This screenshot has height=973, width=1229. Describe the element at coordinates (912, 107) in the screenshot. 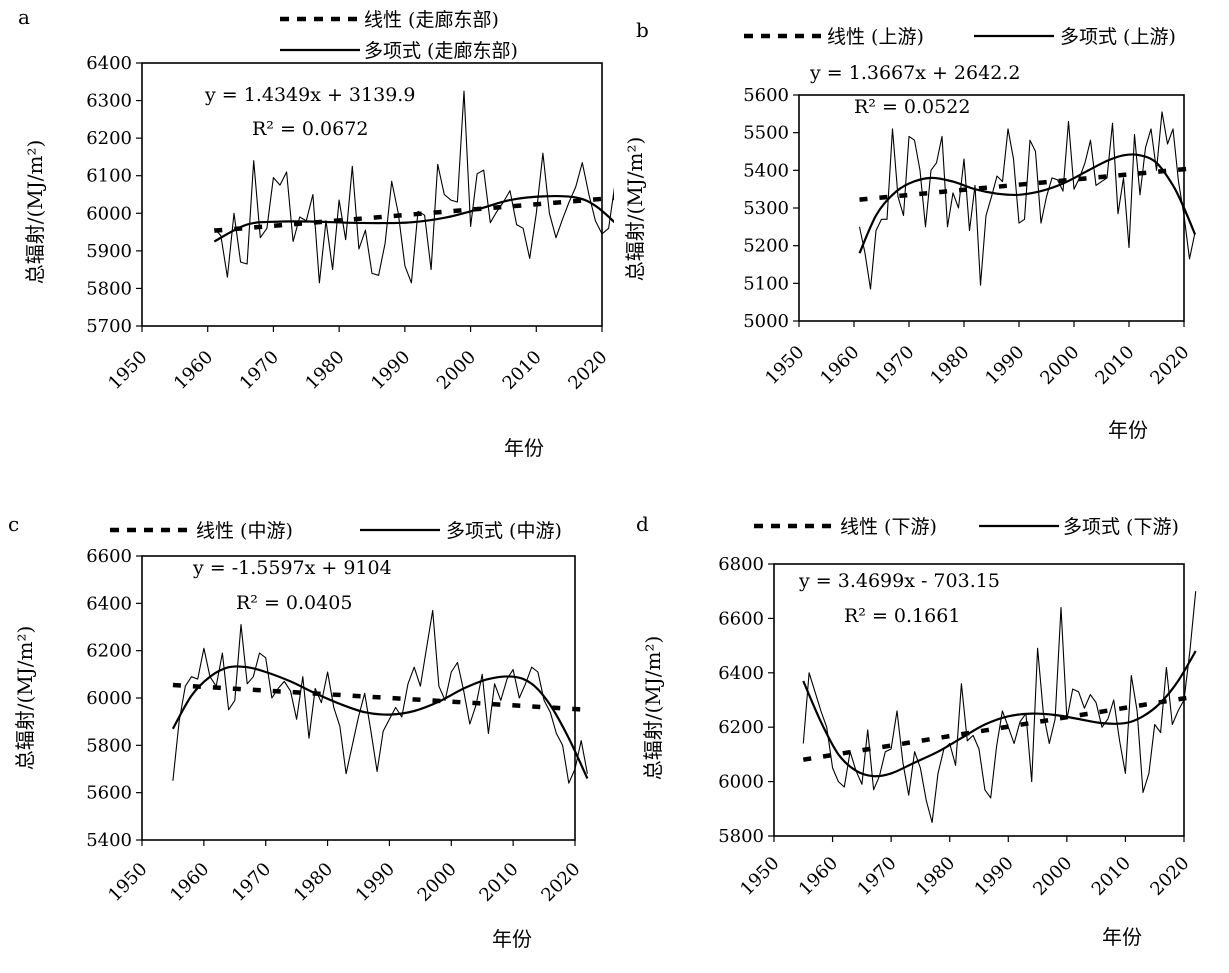

I see `r-squared-label: R² = 0.0522` at that location.